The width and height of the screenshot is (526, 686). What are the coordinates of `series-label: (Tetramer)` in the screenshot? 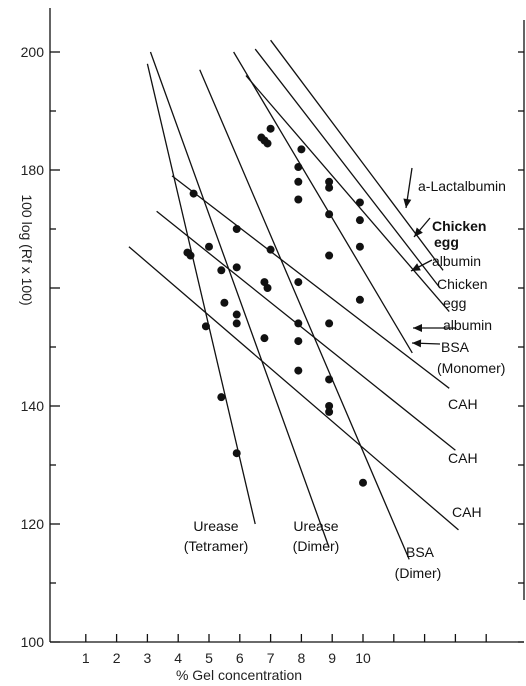 It's located at (216, 546).